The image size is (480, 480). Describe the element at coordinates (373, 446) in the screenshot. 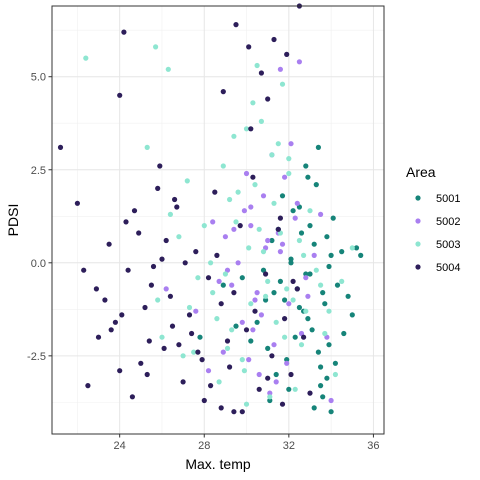

I see `x-tick-label: 36` at that location.